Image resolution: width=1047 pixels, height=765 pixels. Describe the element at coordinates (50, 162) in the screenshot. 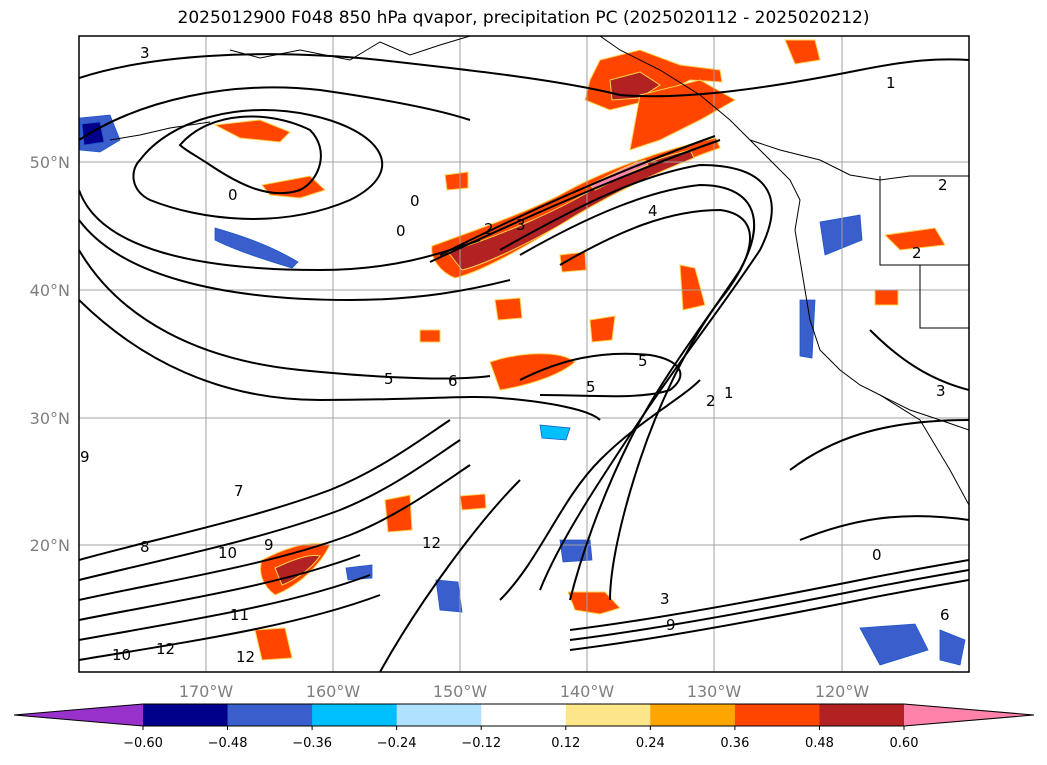

I see `lat-tick-label: 50°N` at that location.